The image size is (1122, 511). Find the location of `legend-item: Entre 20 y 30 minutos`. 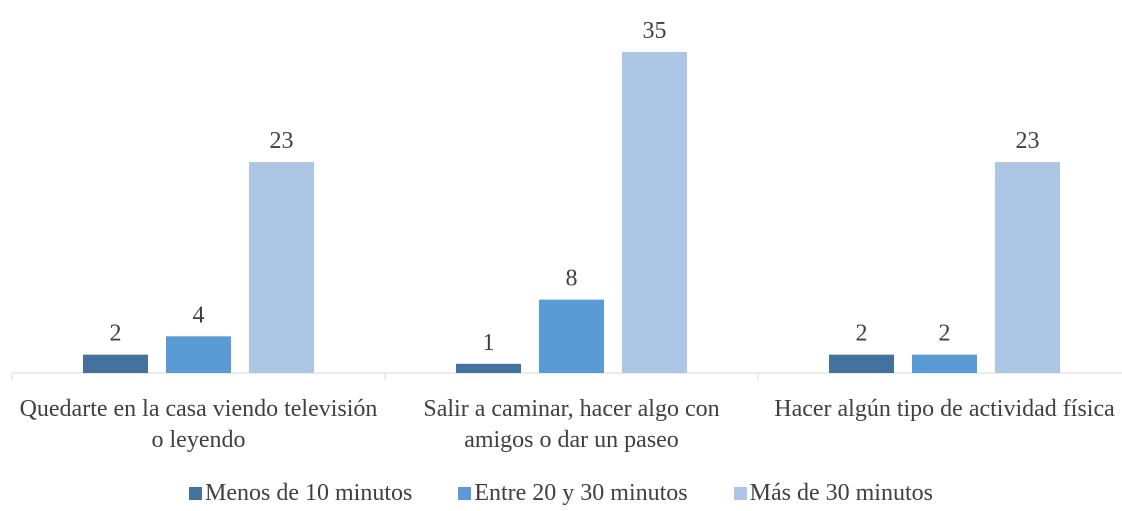

legend-item: Entre 20 y 30 minutos is located at coordinates (573, 493).